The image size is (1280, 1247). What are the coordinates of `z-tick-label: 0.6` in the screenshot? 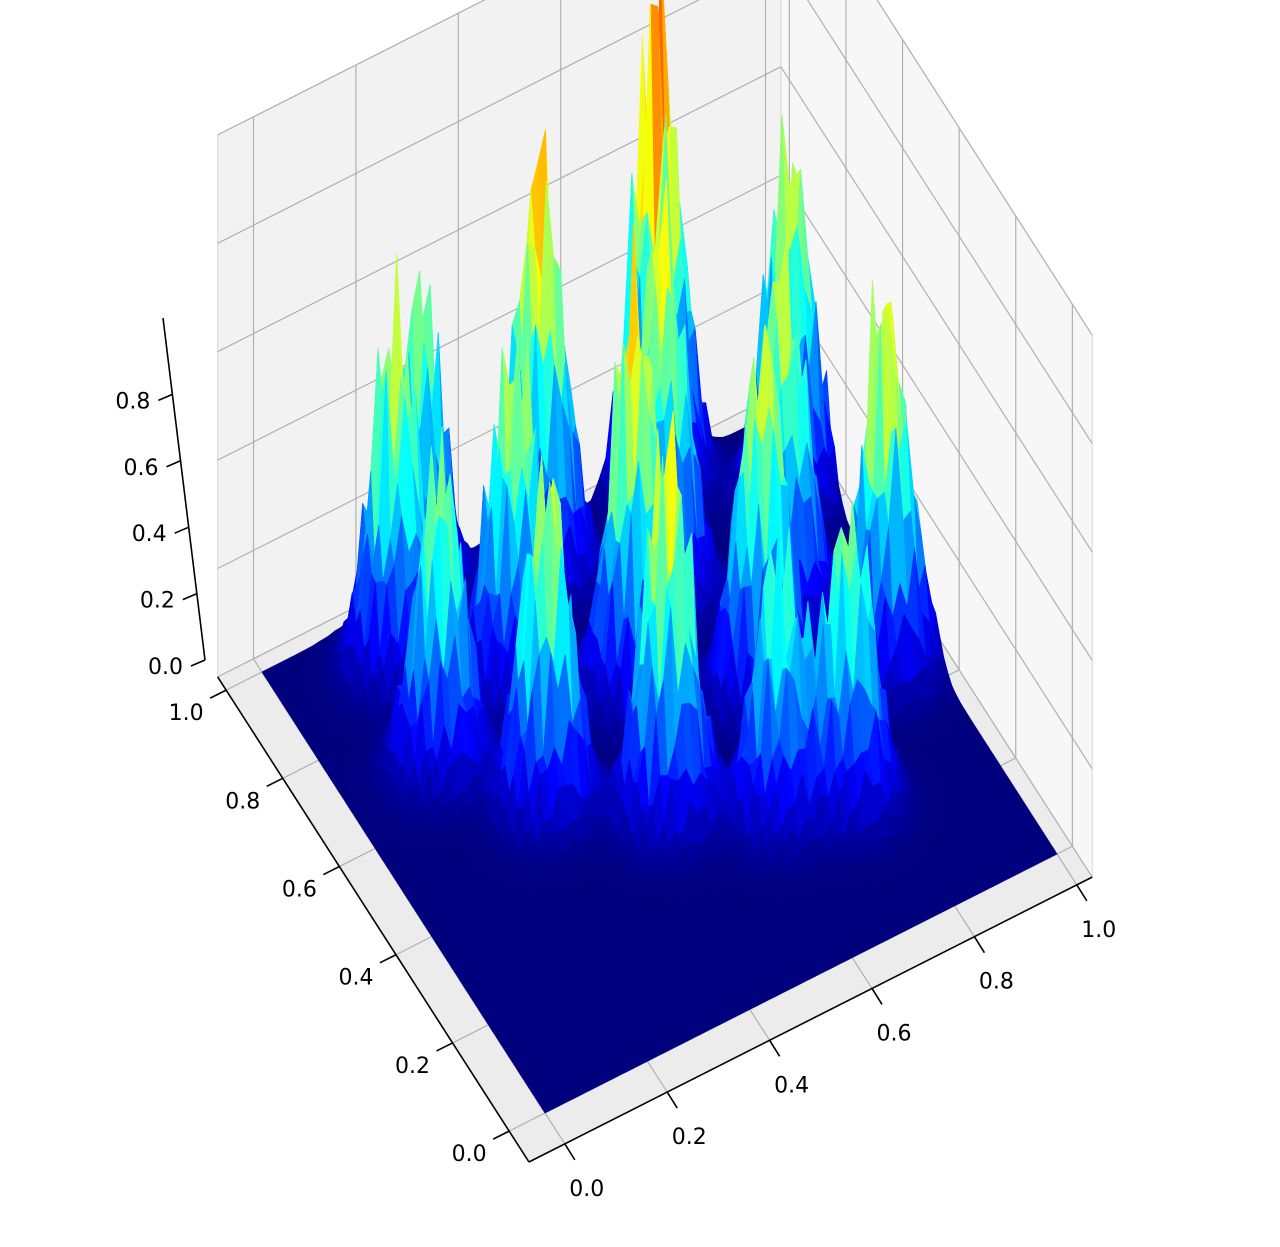 It's located at (141, 468).